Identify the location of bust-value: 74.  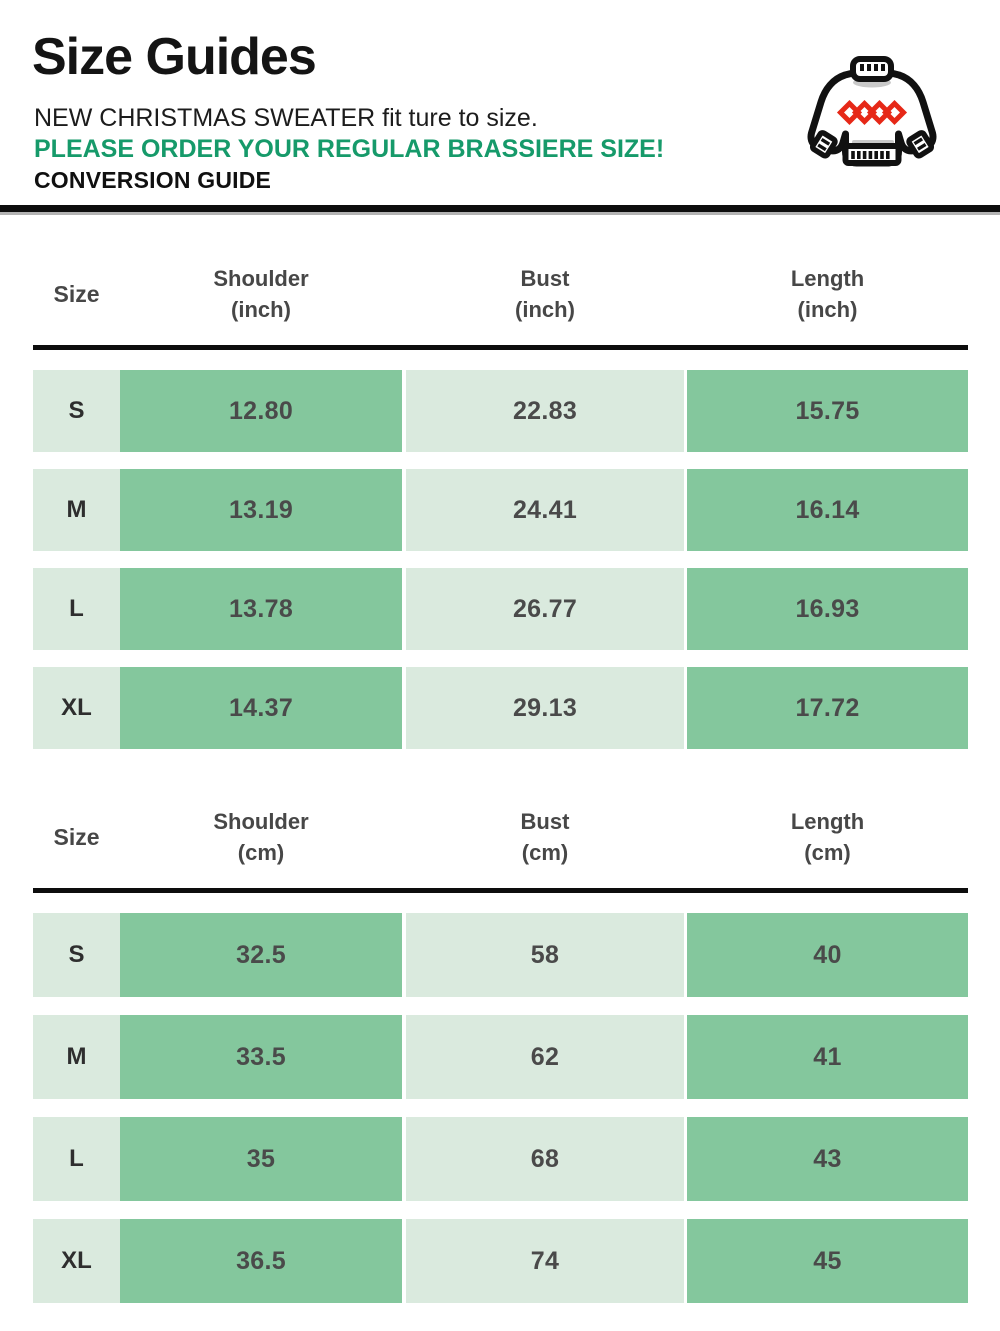
(545, 1261).